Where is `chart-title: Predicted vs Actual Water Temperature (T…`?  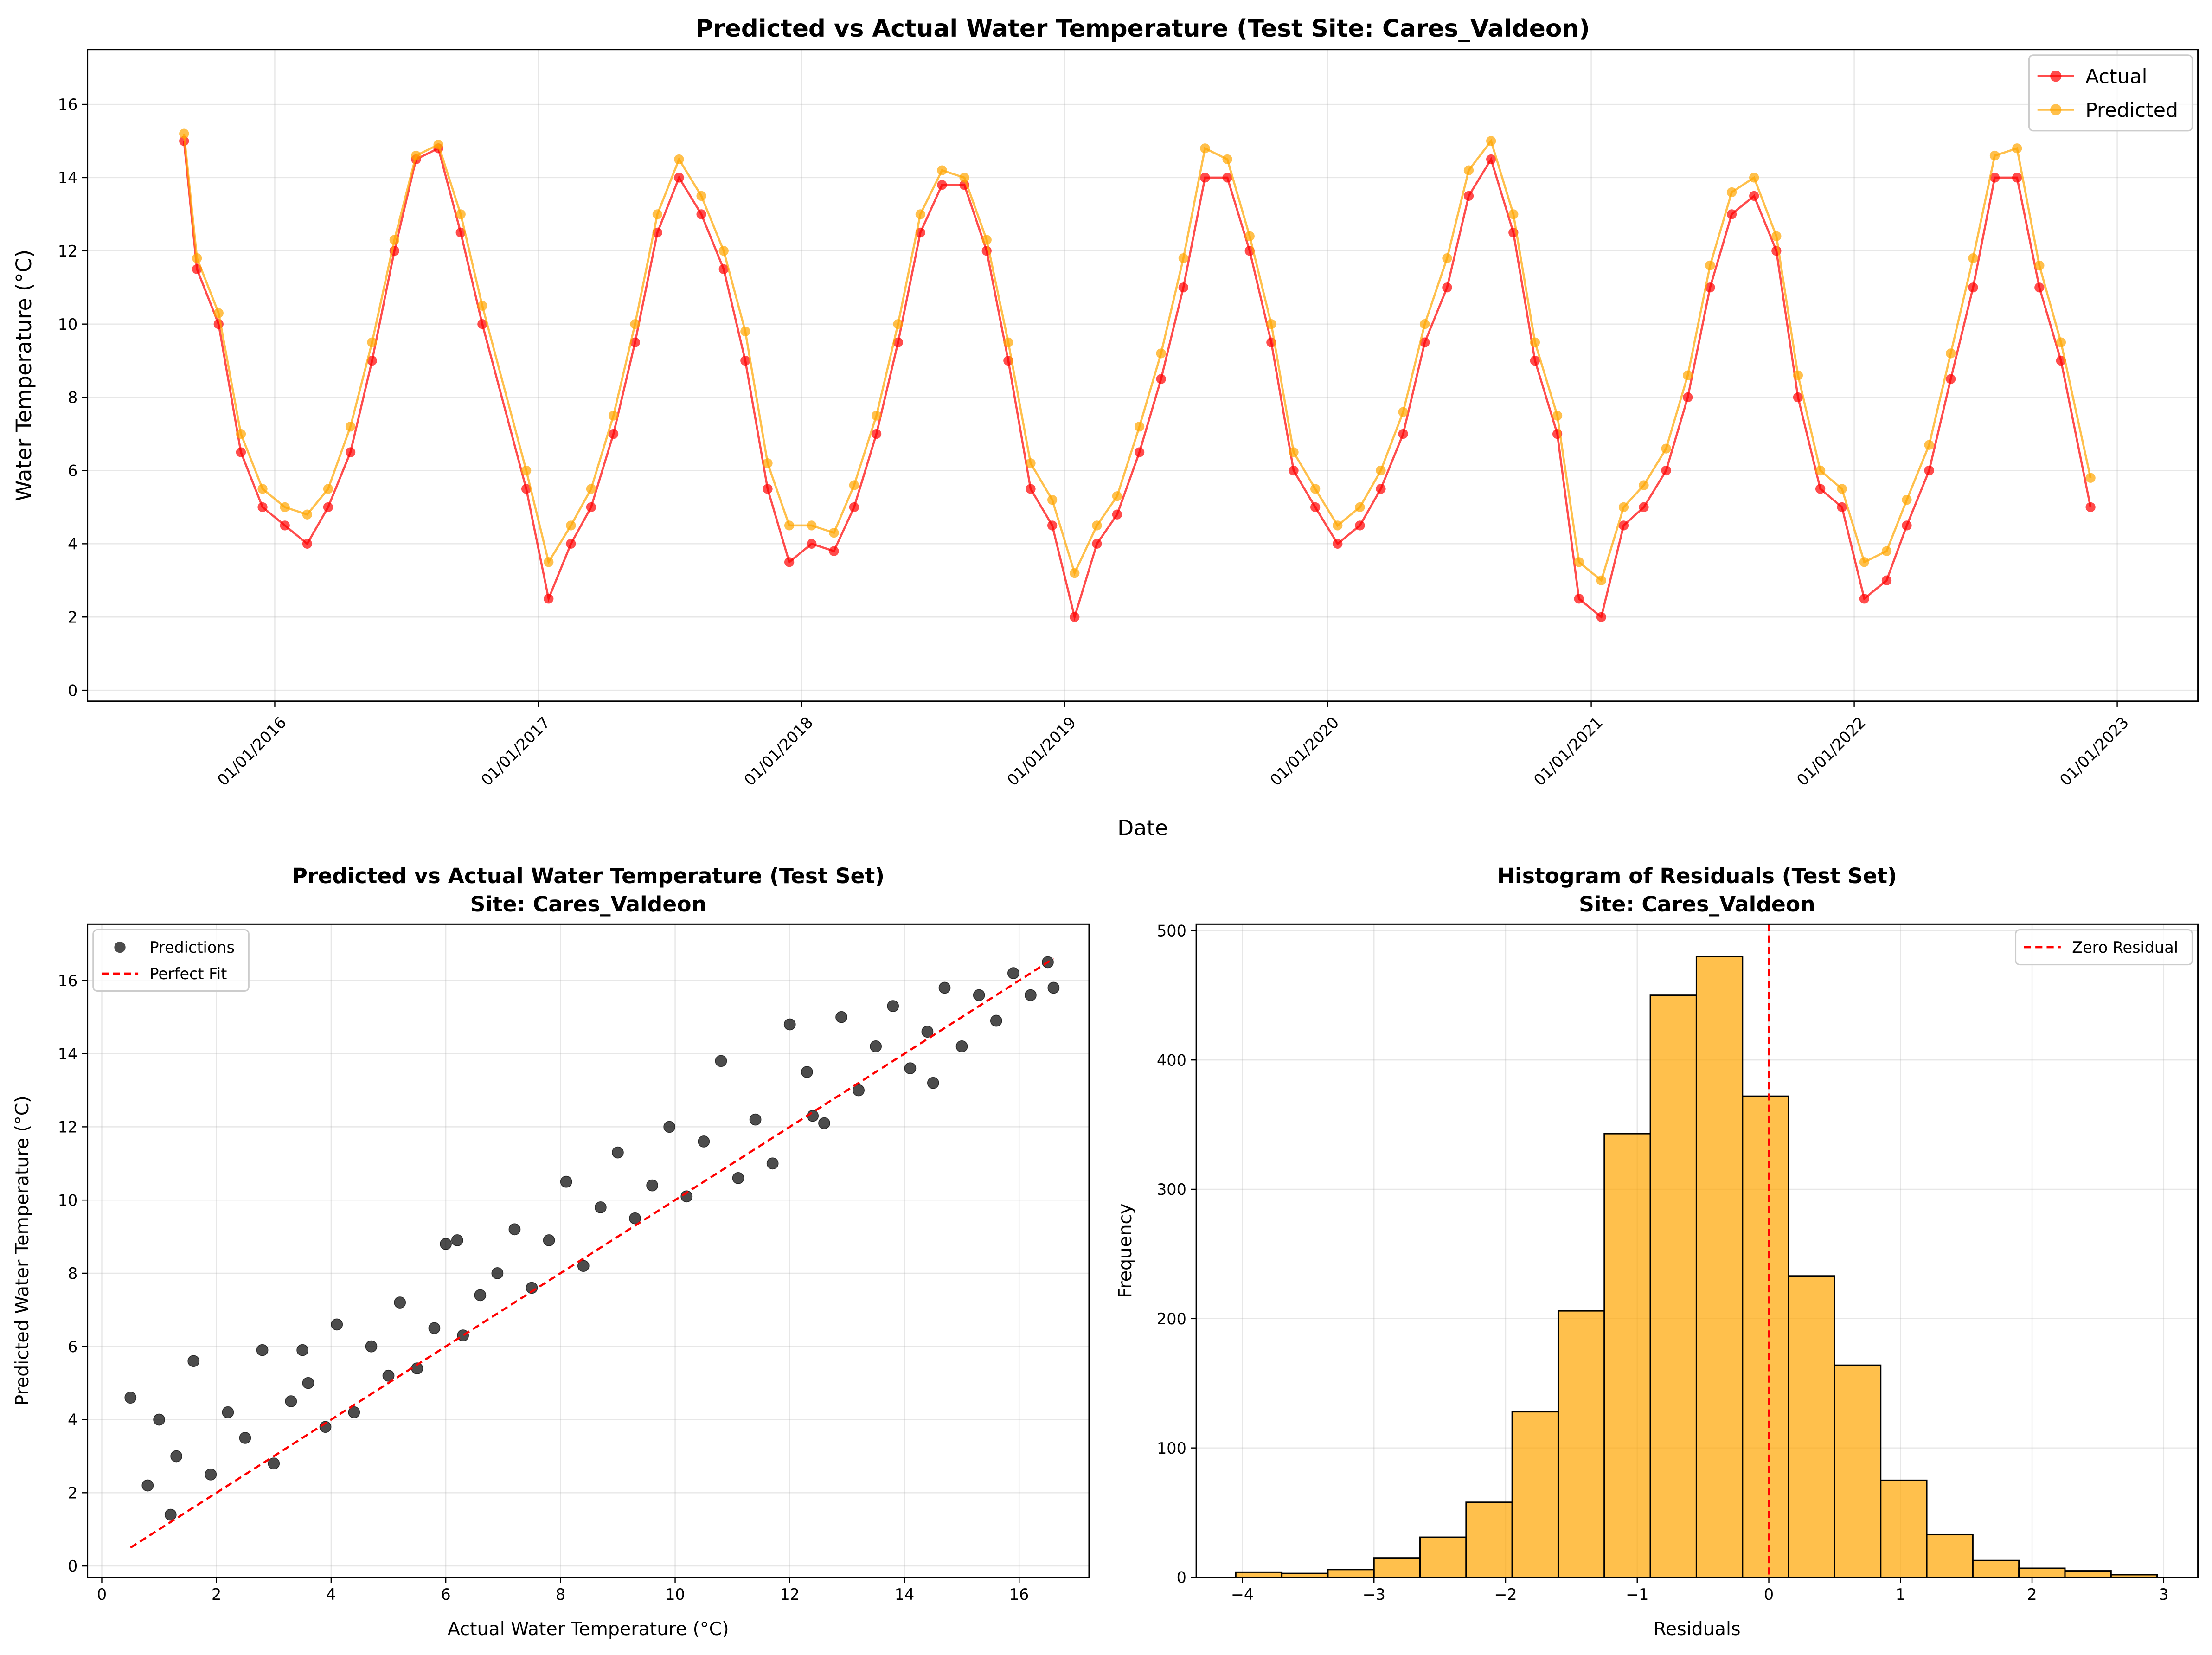
chart-title: Predicted vs Actual Water Temperature (T… is located at coordinates (1142, 29).